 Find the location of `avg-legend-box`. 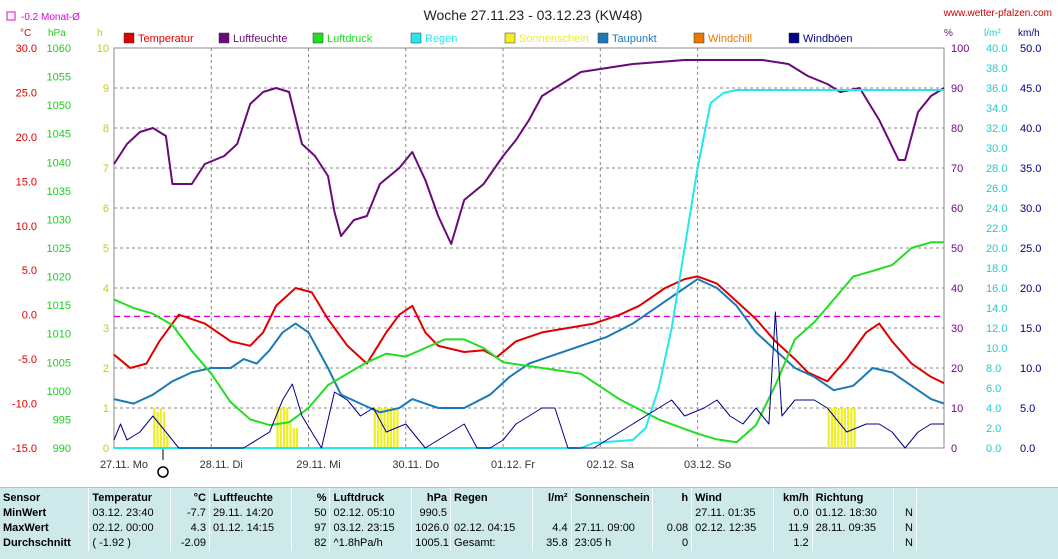

avg-legend-box is located at coordinates (11, 16).